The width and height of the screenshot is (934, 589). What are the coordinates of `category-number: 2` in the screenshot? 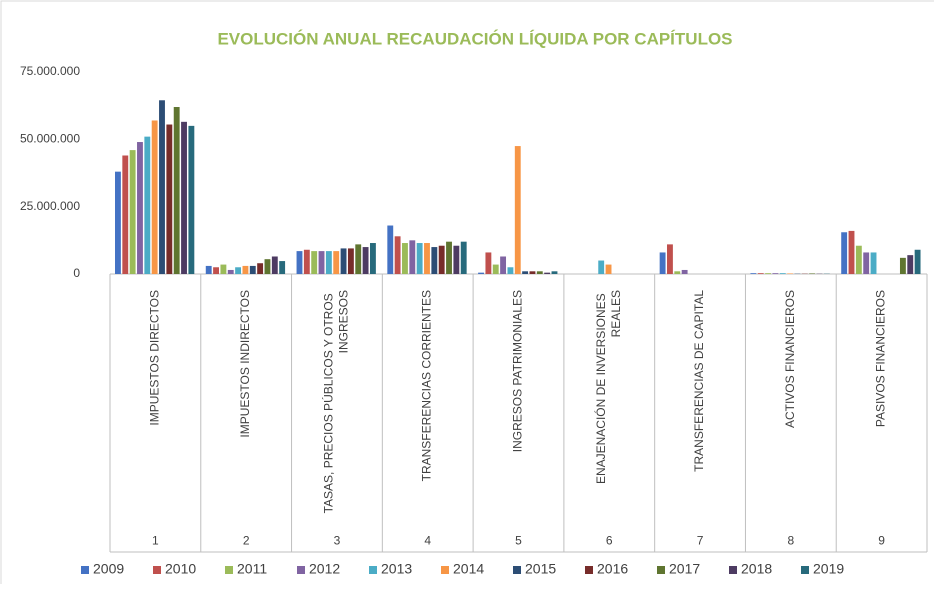 It's located at (246, 541).